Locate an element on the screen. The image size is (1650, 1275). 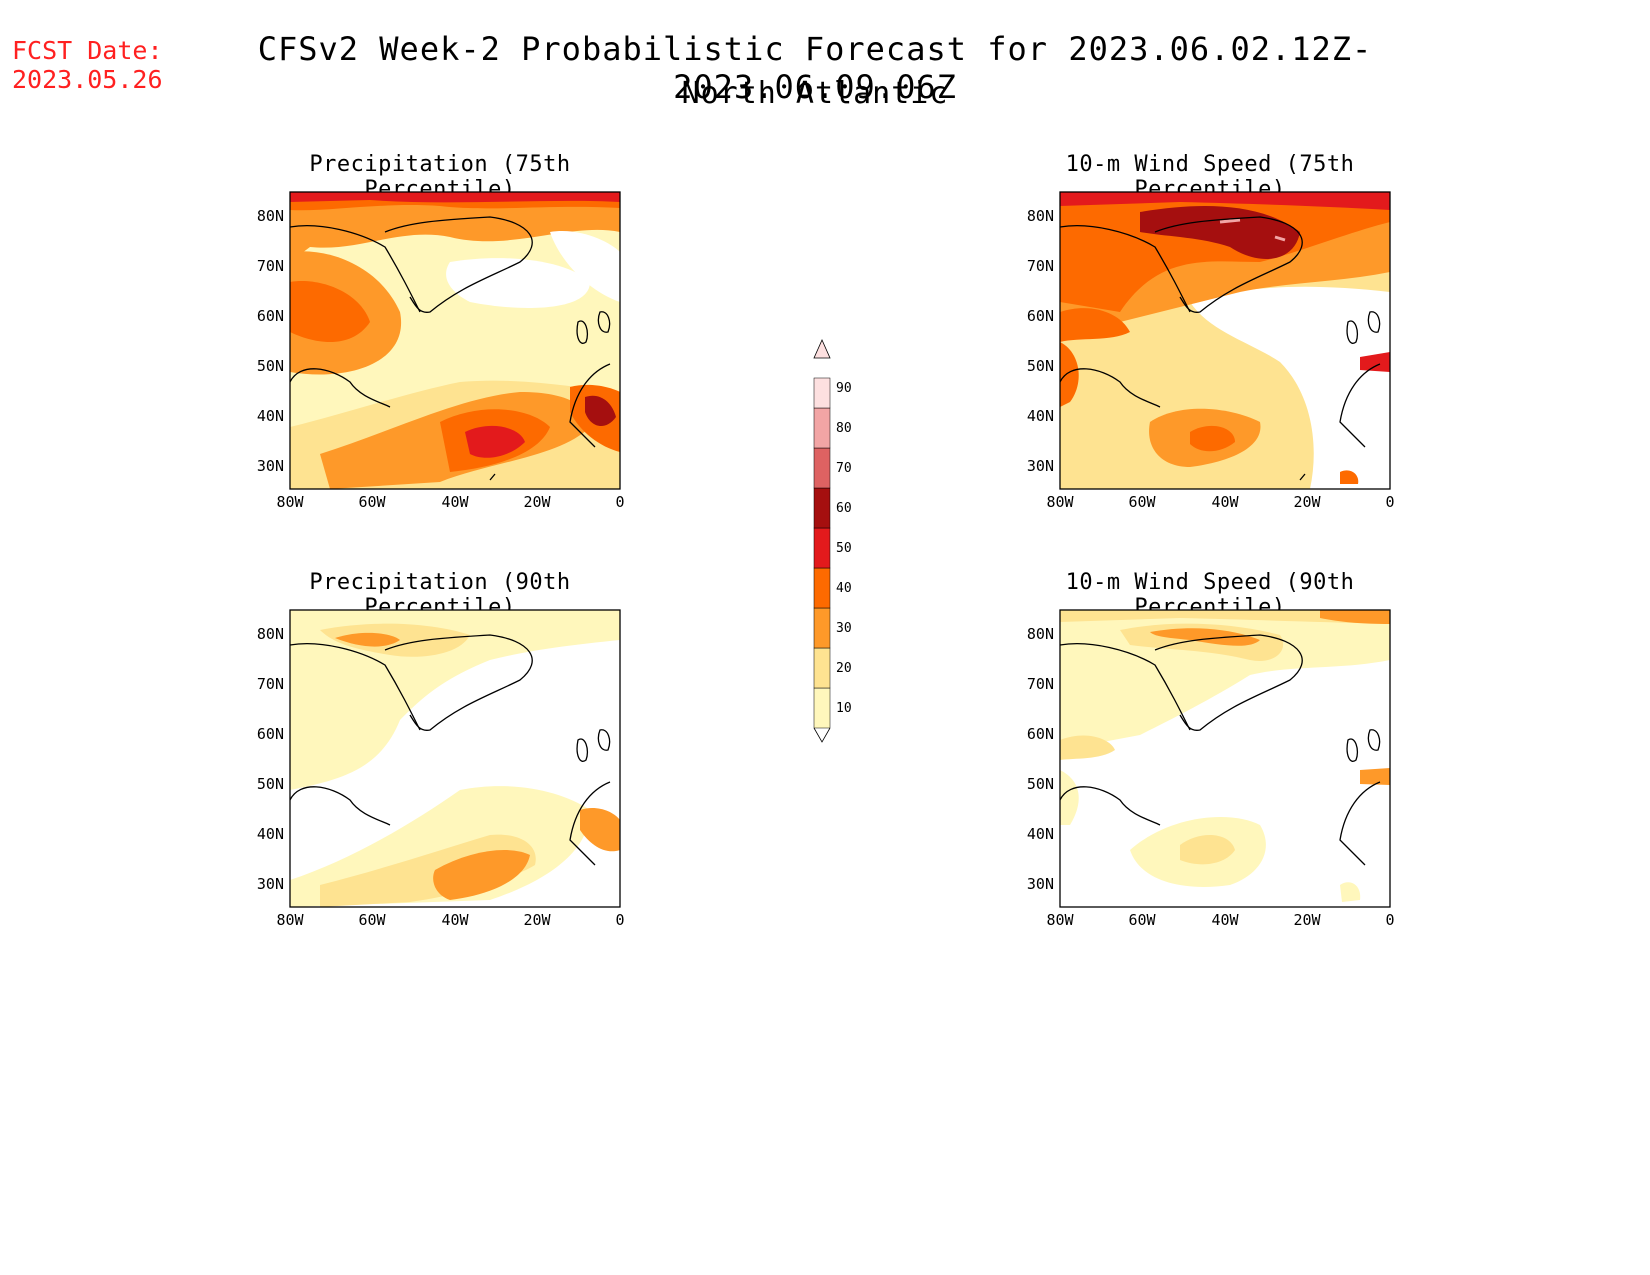
color-bar-top-arrow is located at coordinates (822, 349).